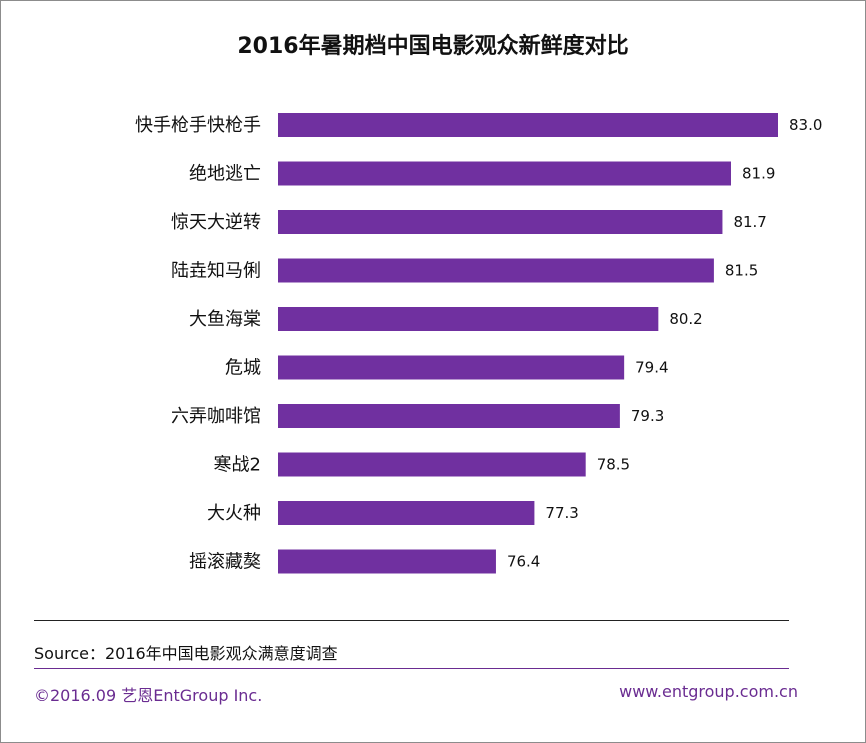 Image resolution: width=866 pixels, height=743 pixels. I want to click on value-label: 83.0, so click(805, 125).